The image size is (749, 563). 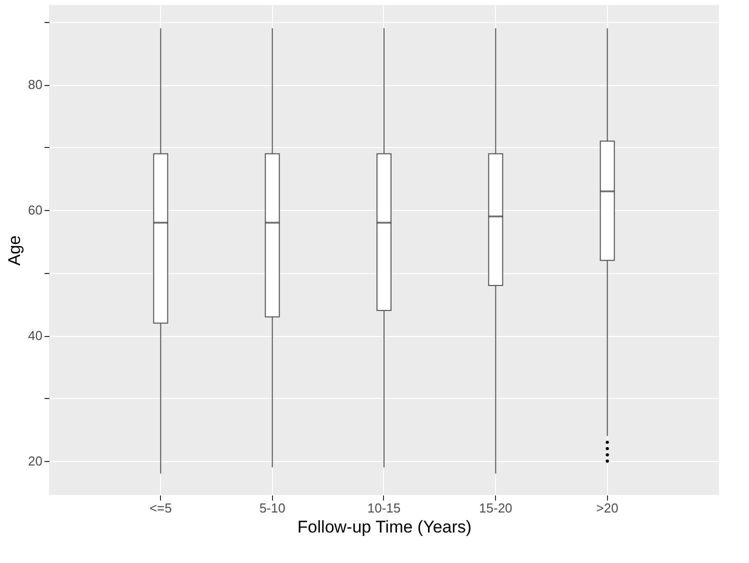 I want to click on x-tick-label: >20, so click(x=607, y=508).